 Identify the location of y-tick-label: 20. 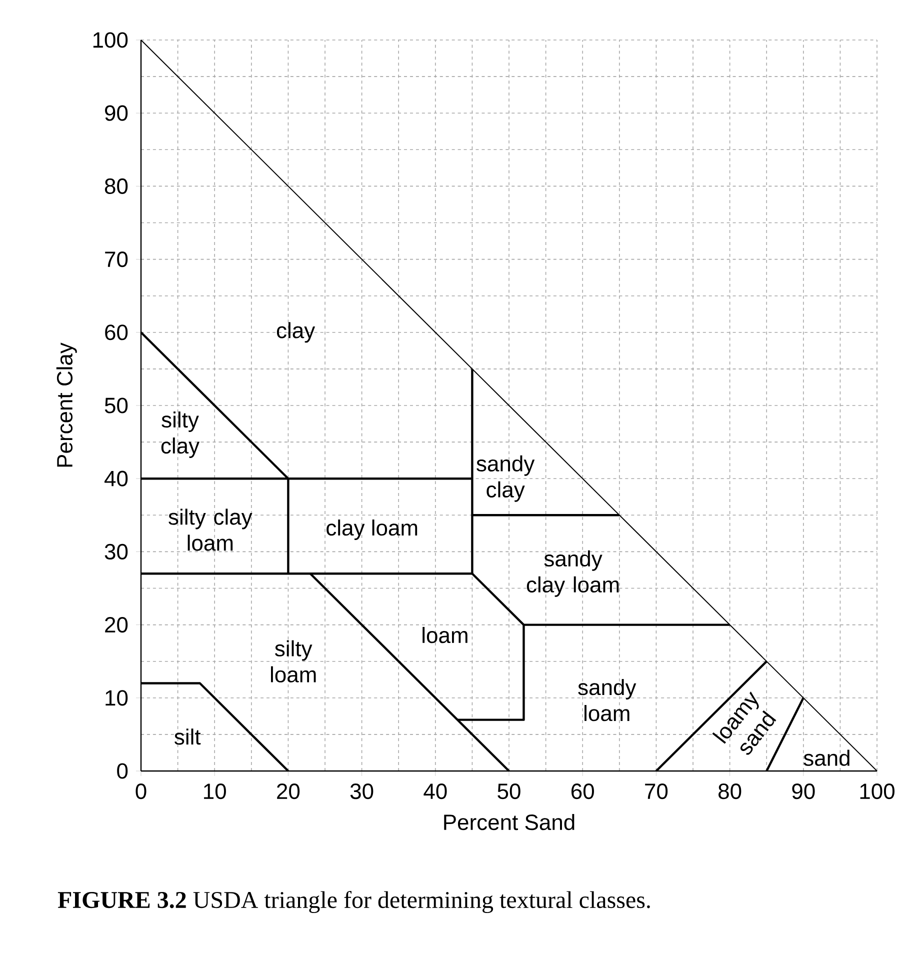
(116, 625).